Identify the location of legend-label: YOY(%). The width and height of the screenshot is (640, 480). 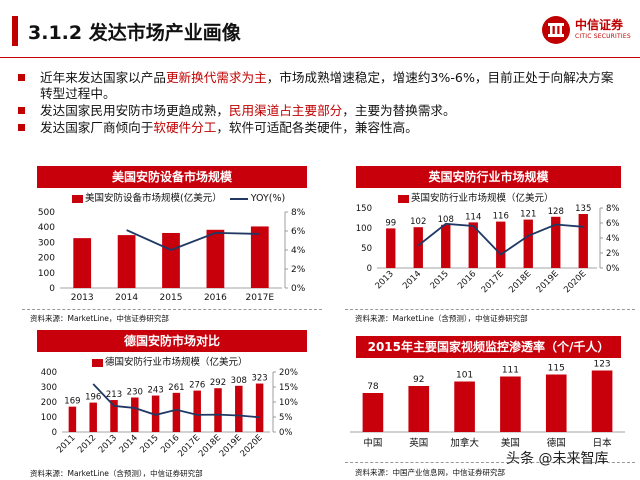
(268, 198).